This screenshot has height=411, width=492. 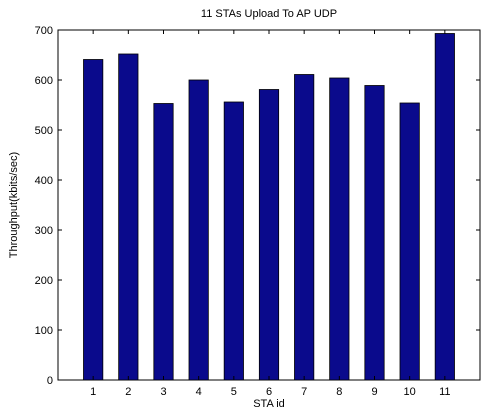 I want to click on x-tick-label: 2, so click(x=128, y=392).